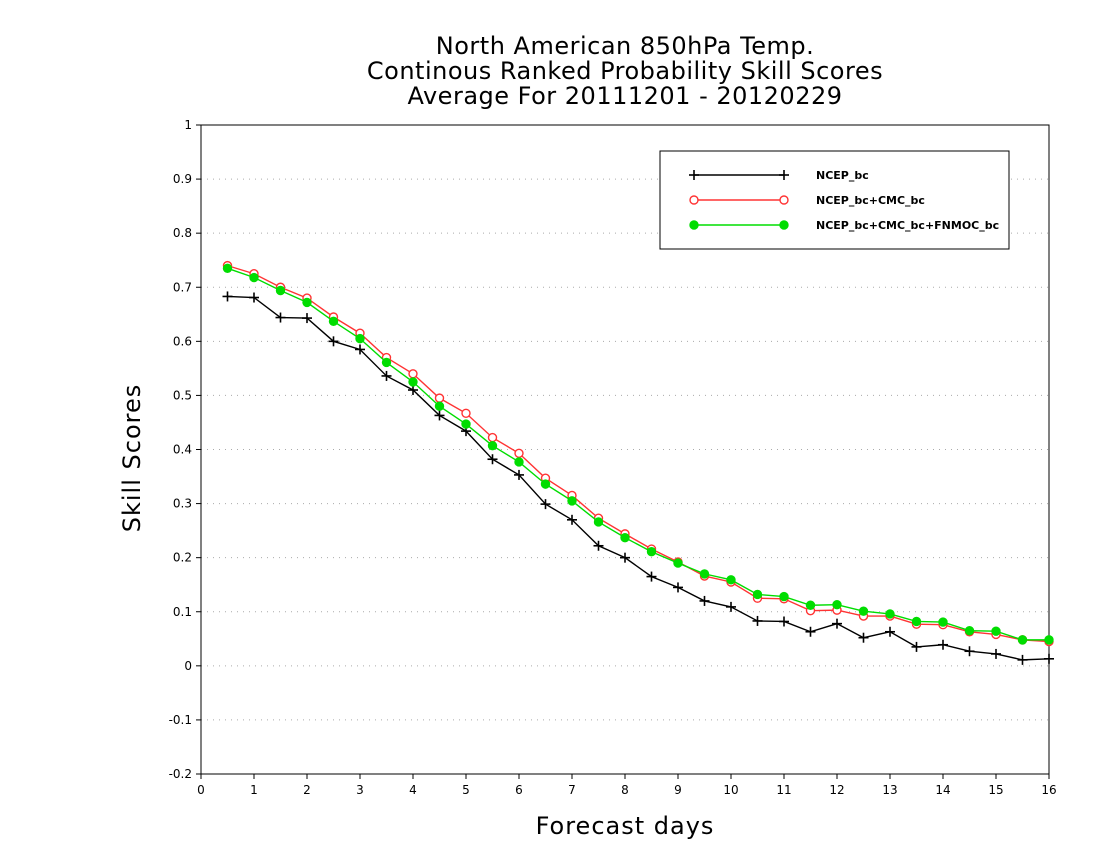 The height and width of the screenshot is (850, 1100). What do you see at coordinates (730, 790) in the screenshot?
I see `x-tick-label: 10` at bounding box center [730, 790].